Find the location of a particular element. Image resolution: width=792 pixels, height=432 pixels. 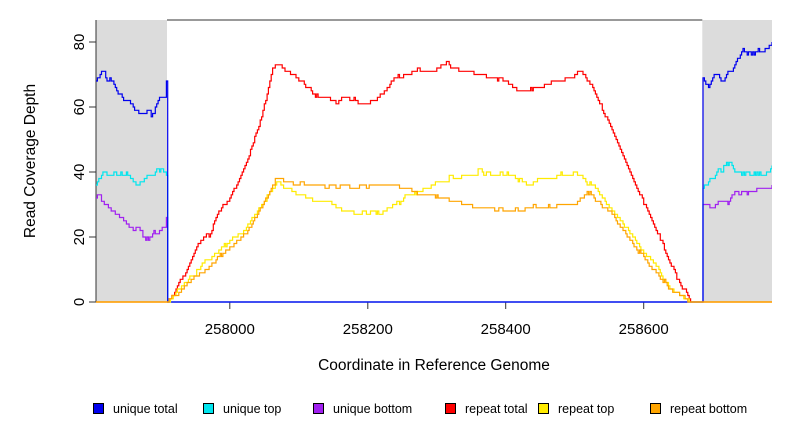

y-tick-label: 40 is located at coordinates (79, 172).